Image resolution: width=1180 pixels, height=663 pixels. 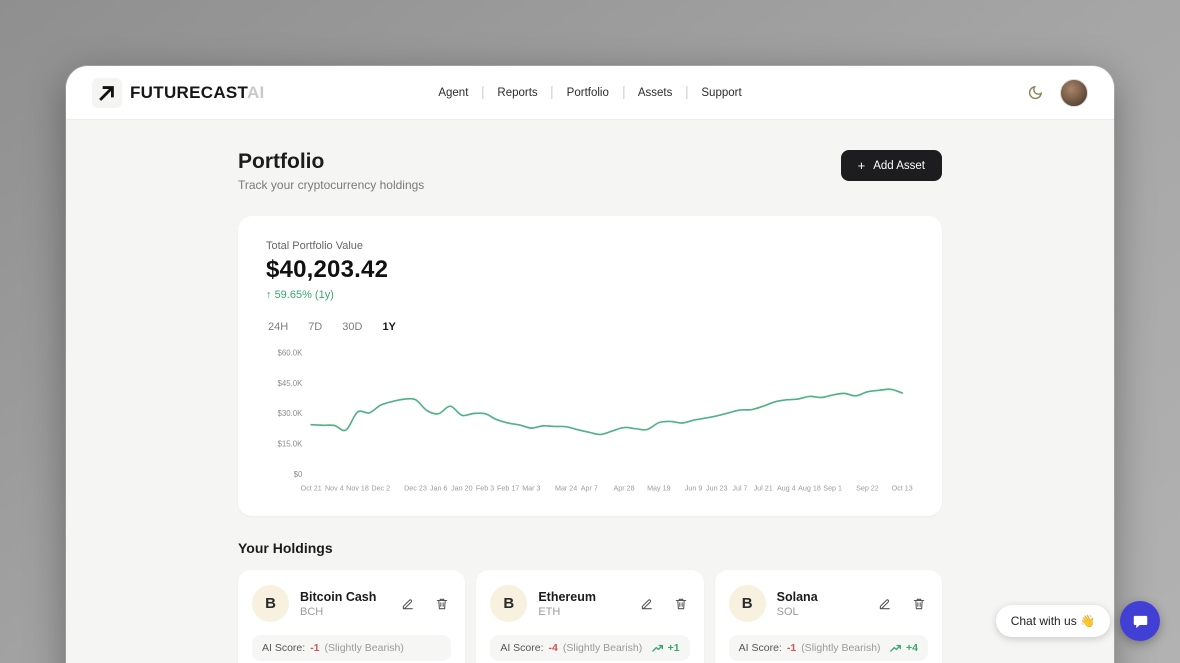 What do you see at coordinates (1057, 92) in the screenshot?
I see `top-right-controls` at bounding box center [1057, 92].